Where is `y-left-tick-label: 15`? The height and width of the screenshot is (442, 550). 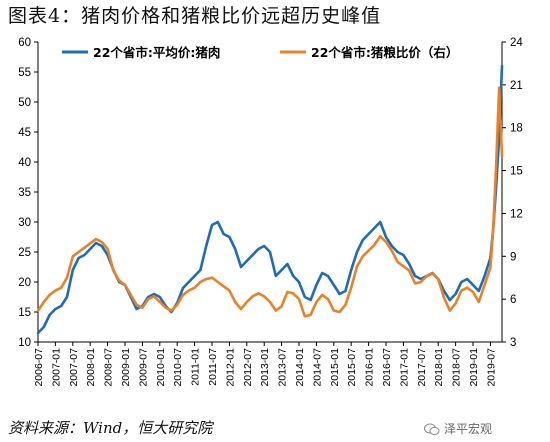 y-left-tick-label: 15 is located at coordinates (24, 313).